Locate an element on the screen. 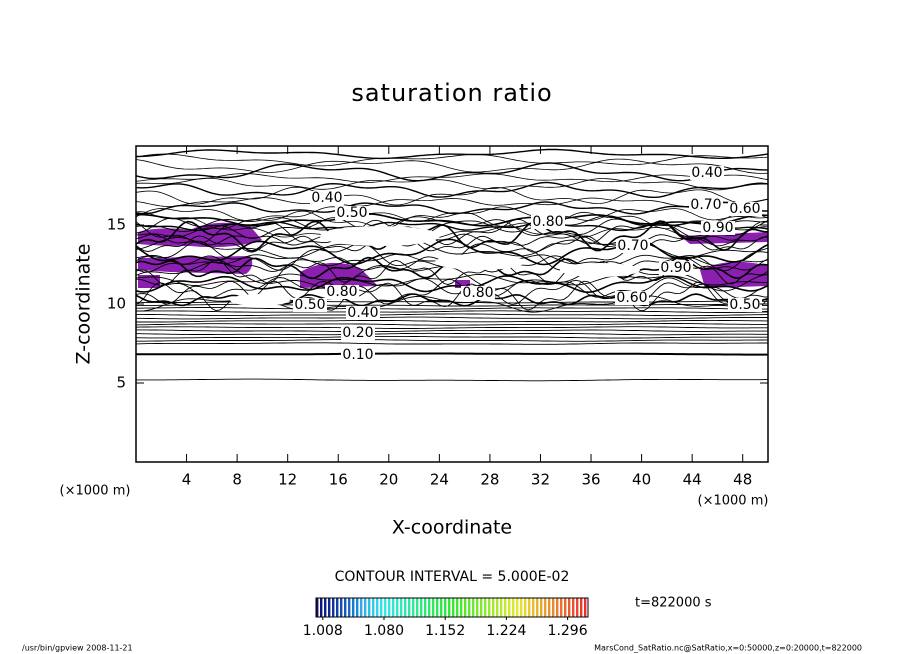  contour-label: 0.90 is located at coordinates (717, 228).